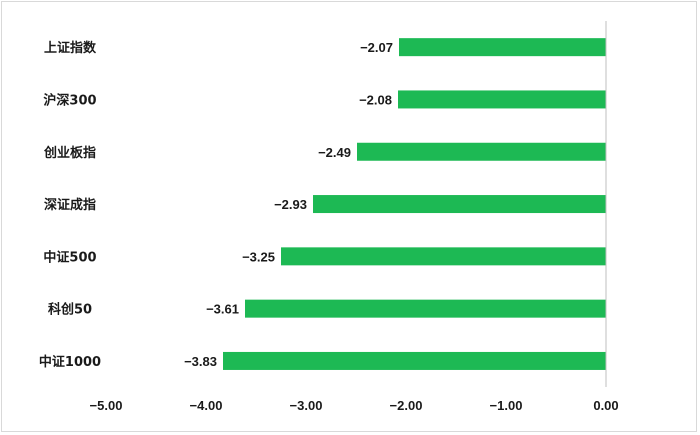 The width and height of the screenshot is (700, 435). I want to click on data-label: −2.93, so click(290, 204).